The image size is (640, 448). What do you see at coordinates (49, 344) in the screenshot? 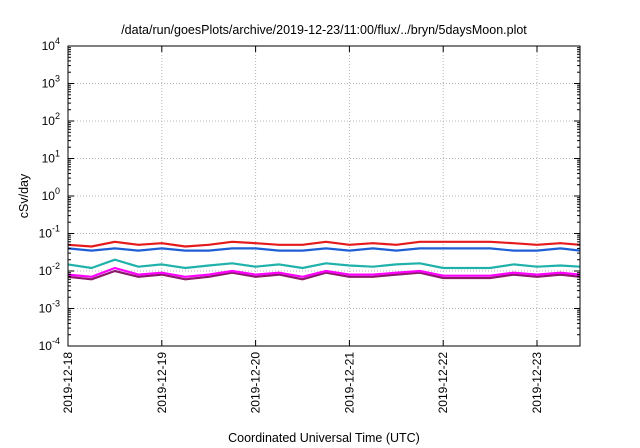
I see `y-tick-label: 10⁻⁴` at bounding box center [49, 344].